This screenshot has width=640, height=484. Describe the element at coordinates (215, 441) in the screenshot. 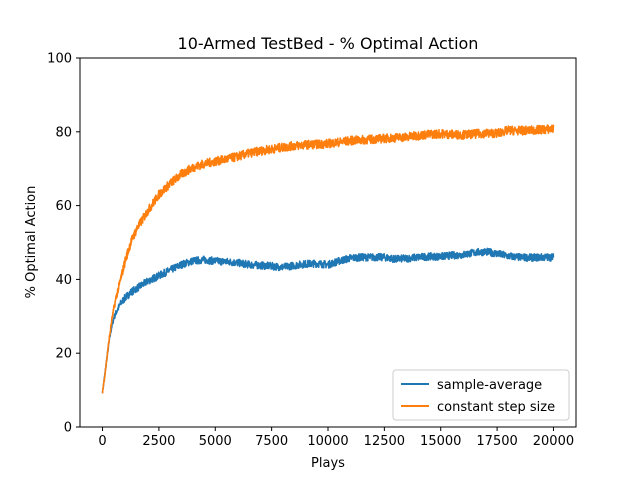

I see `x-tick-label: 5000` at that location.